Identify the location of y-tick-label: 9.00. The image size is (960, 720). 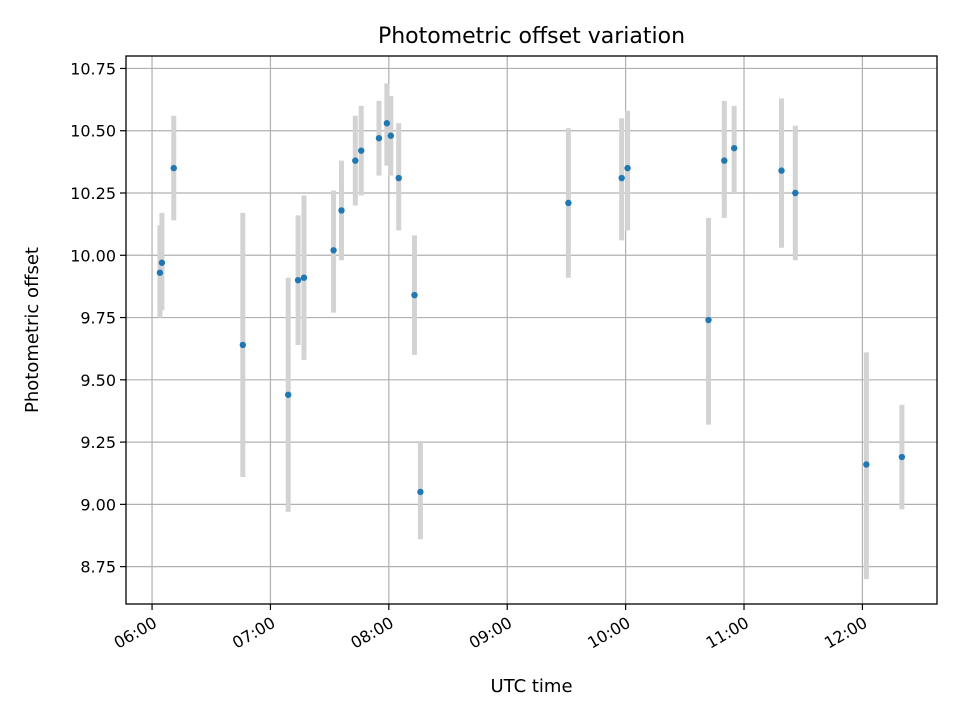
(98, 504).